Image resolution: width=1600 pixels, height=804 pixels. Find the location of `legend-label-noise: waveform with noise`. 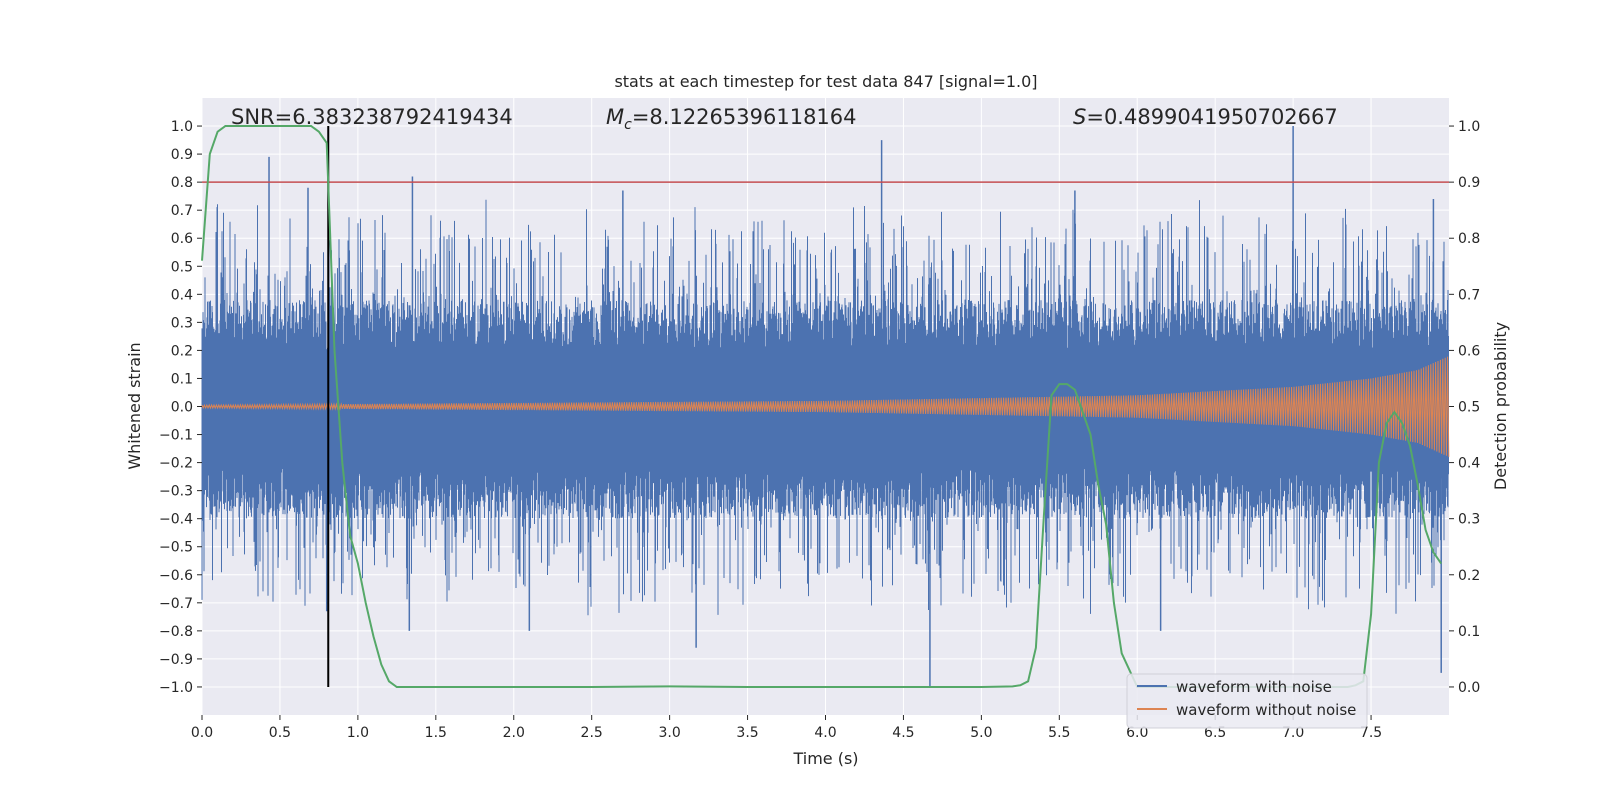

legend-label-noise: waveform with noise is located at coordinates (1254, 687).